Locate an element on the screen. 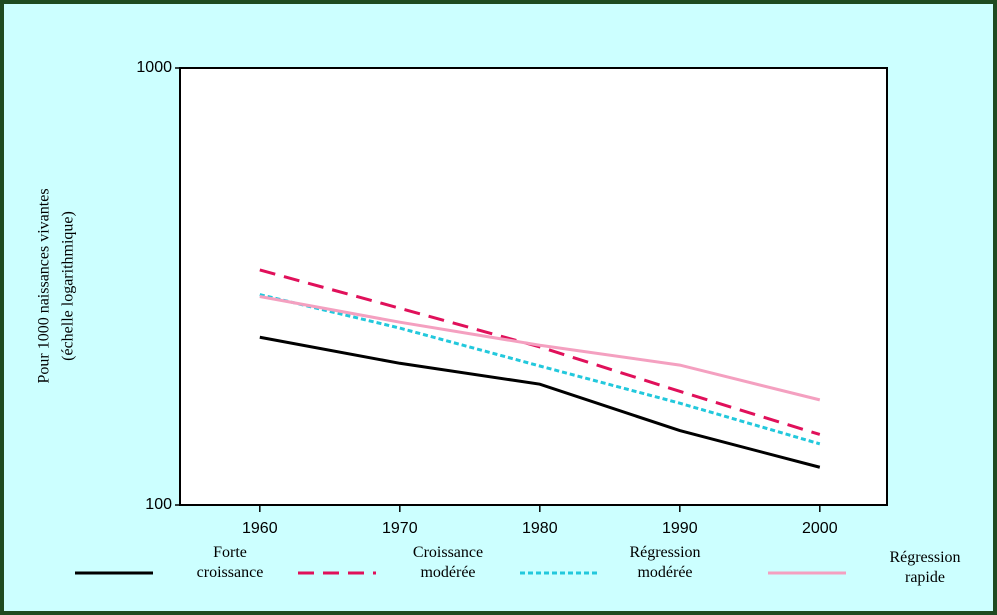 The image size is (997, 615). legend-label: Régression modérée is located at coordinates (665, 562).